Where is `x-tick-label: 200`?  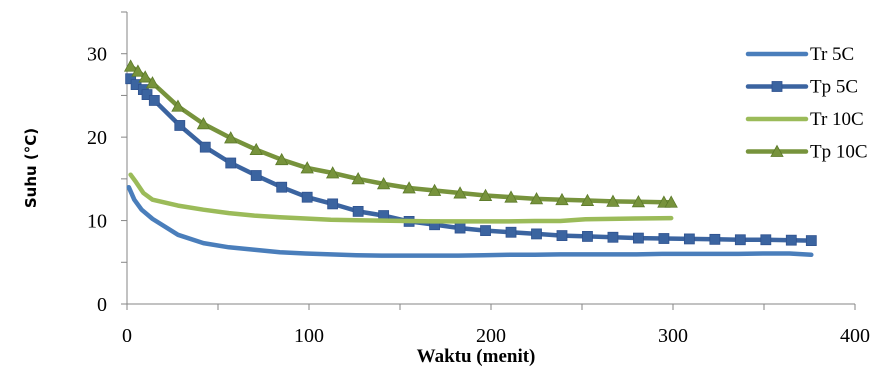
x-tick-label: 200 is located at coordinates (491, 336).